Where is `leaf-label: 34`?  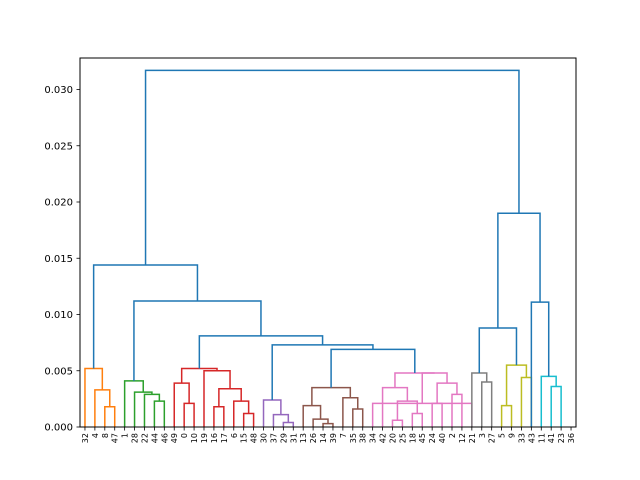 leaf-label: 34 is located at coordinates (373, 438).